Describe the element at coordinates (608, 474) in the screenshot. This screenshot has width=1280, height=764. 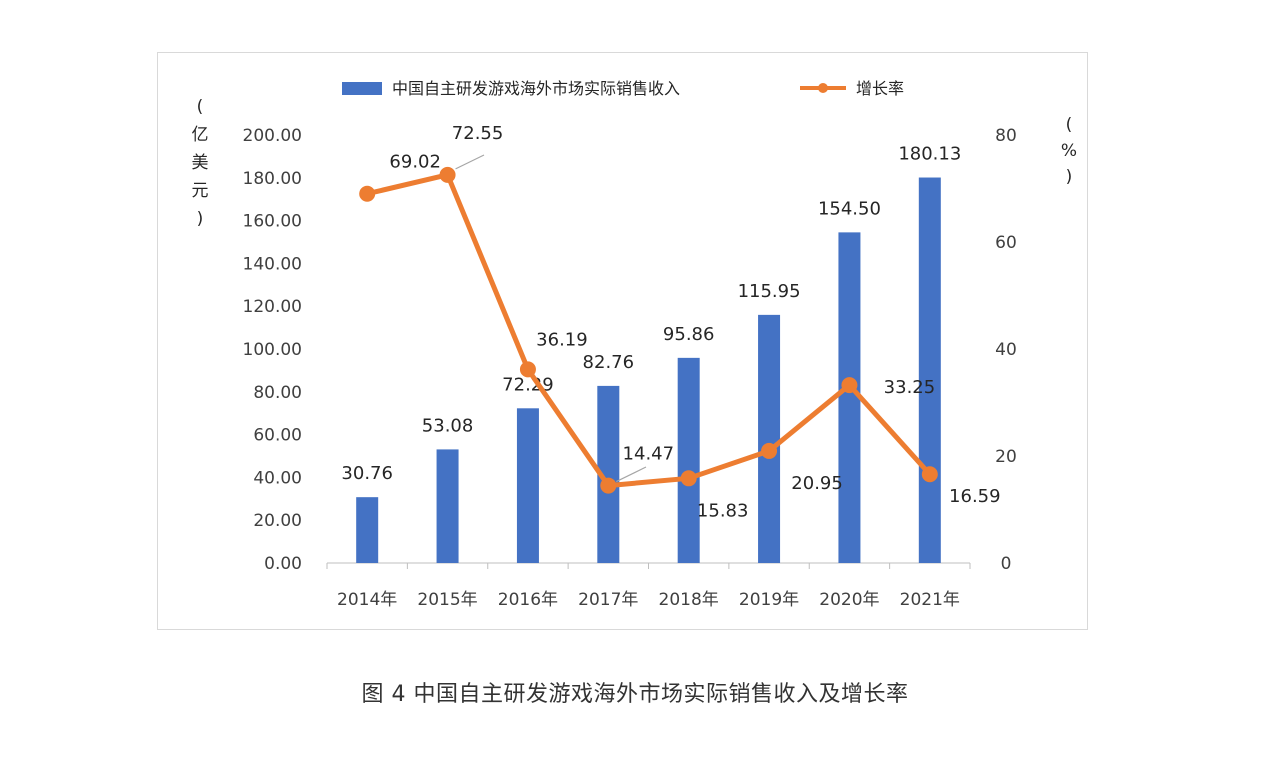
I see `bar-2017年` at that location.